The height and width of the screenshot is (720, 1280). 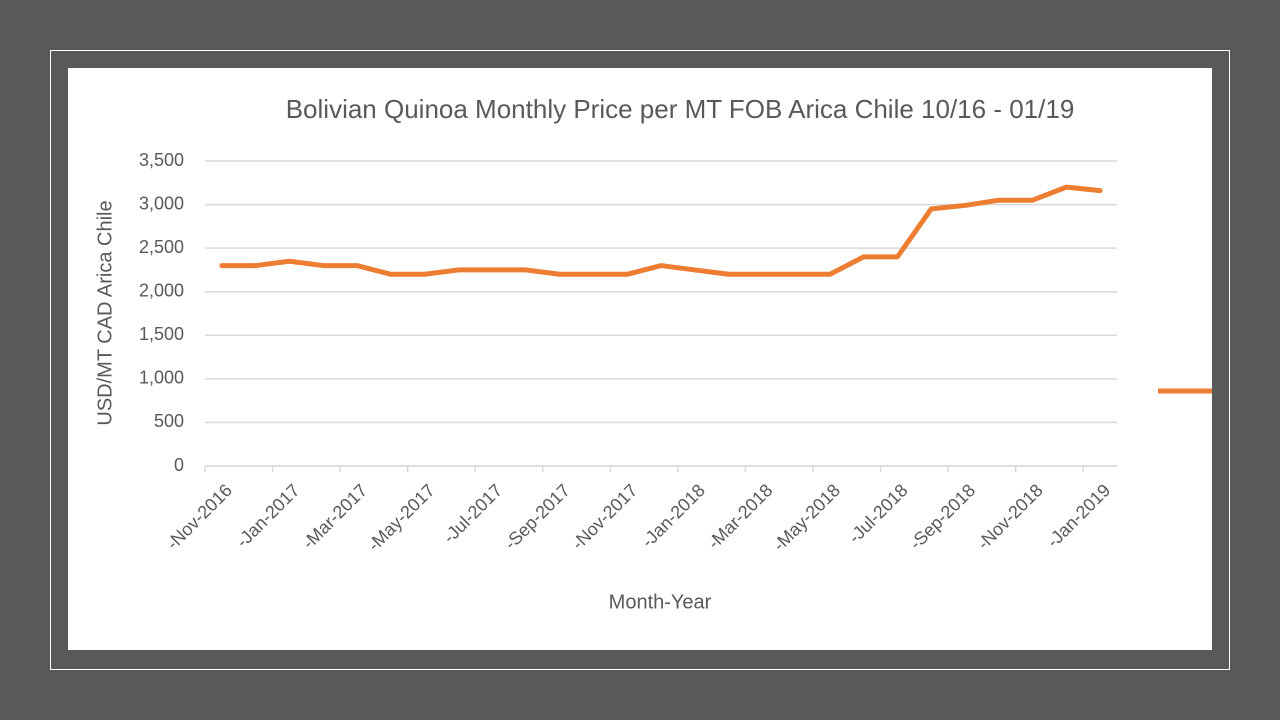 What do you see at coordinates (161, 290) in the screenshot?
I see `y-tick-label: 2,000` at bounding box center [161, 290].